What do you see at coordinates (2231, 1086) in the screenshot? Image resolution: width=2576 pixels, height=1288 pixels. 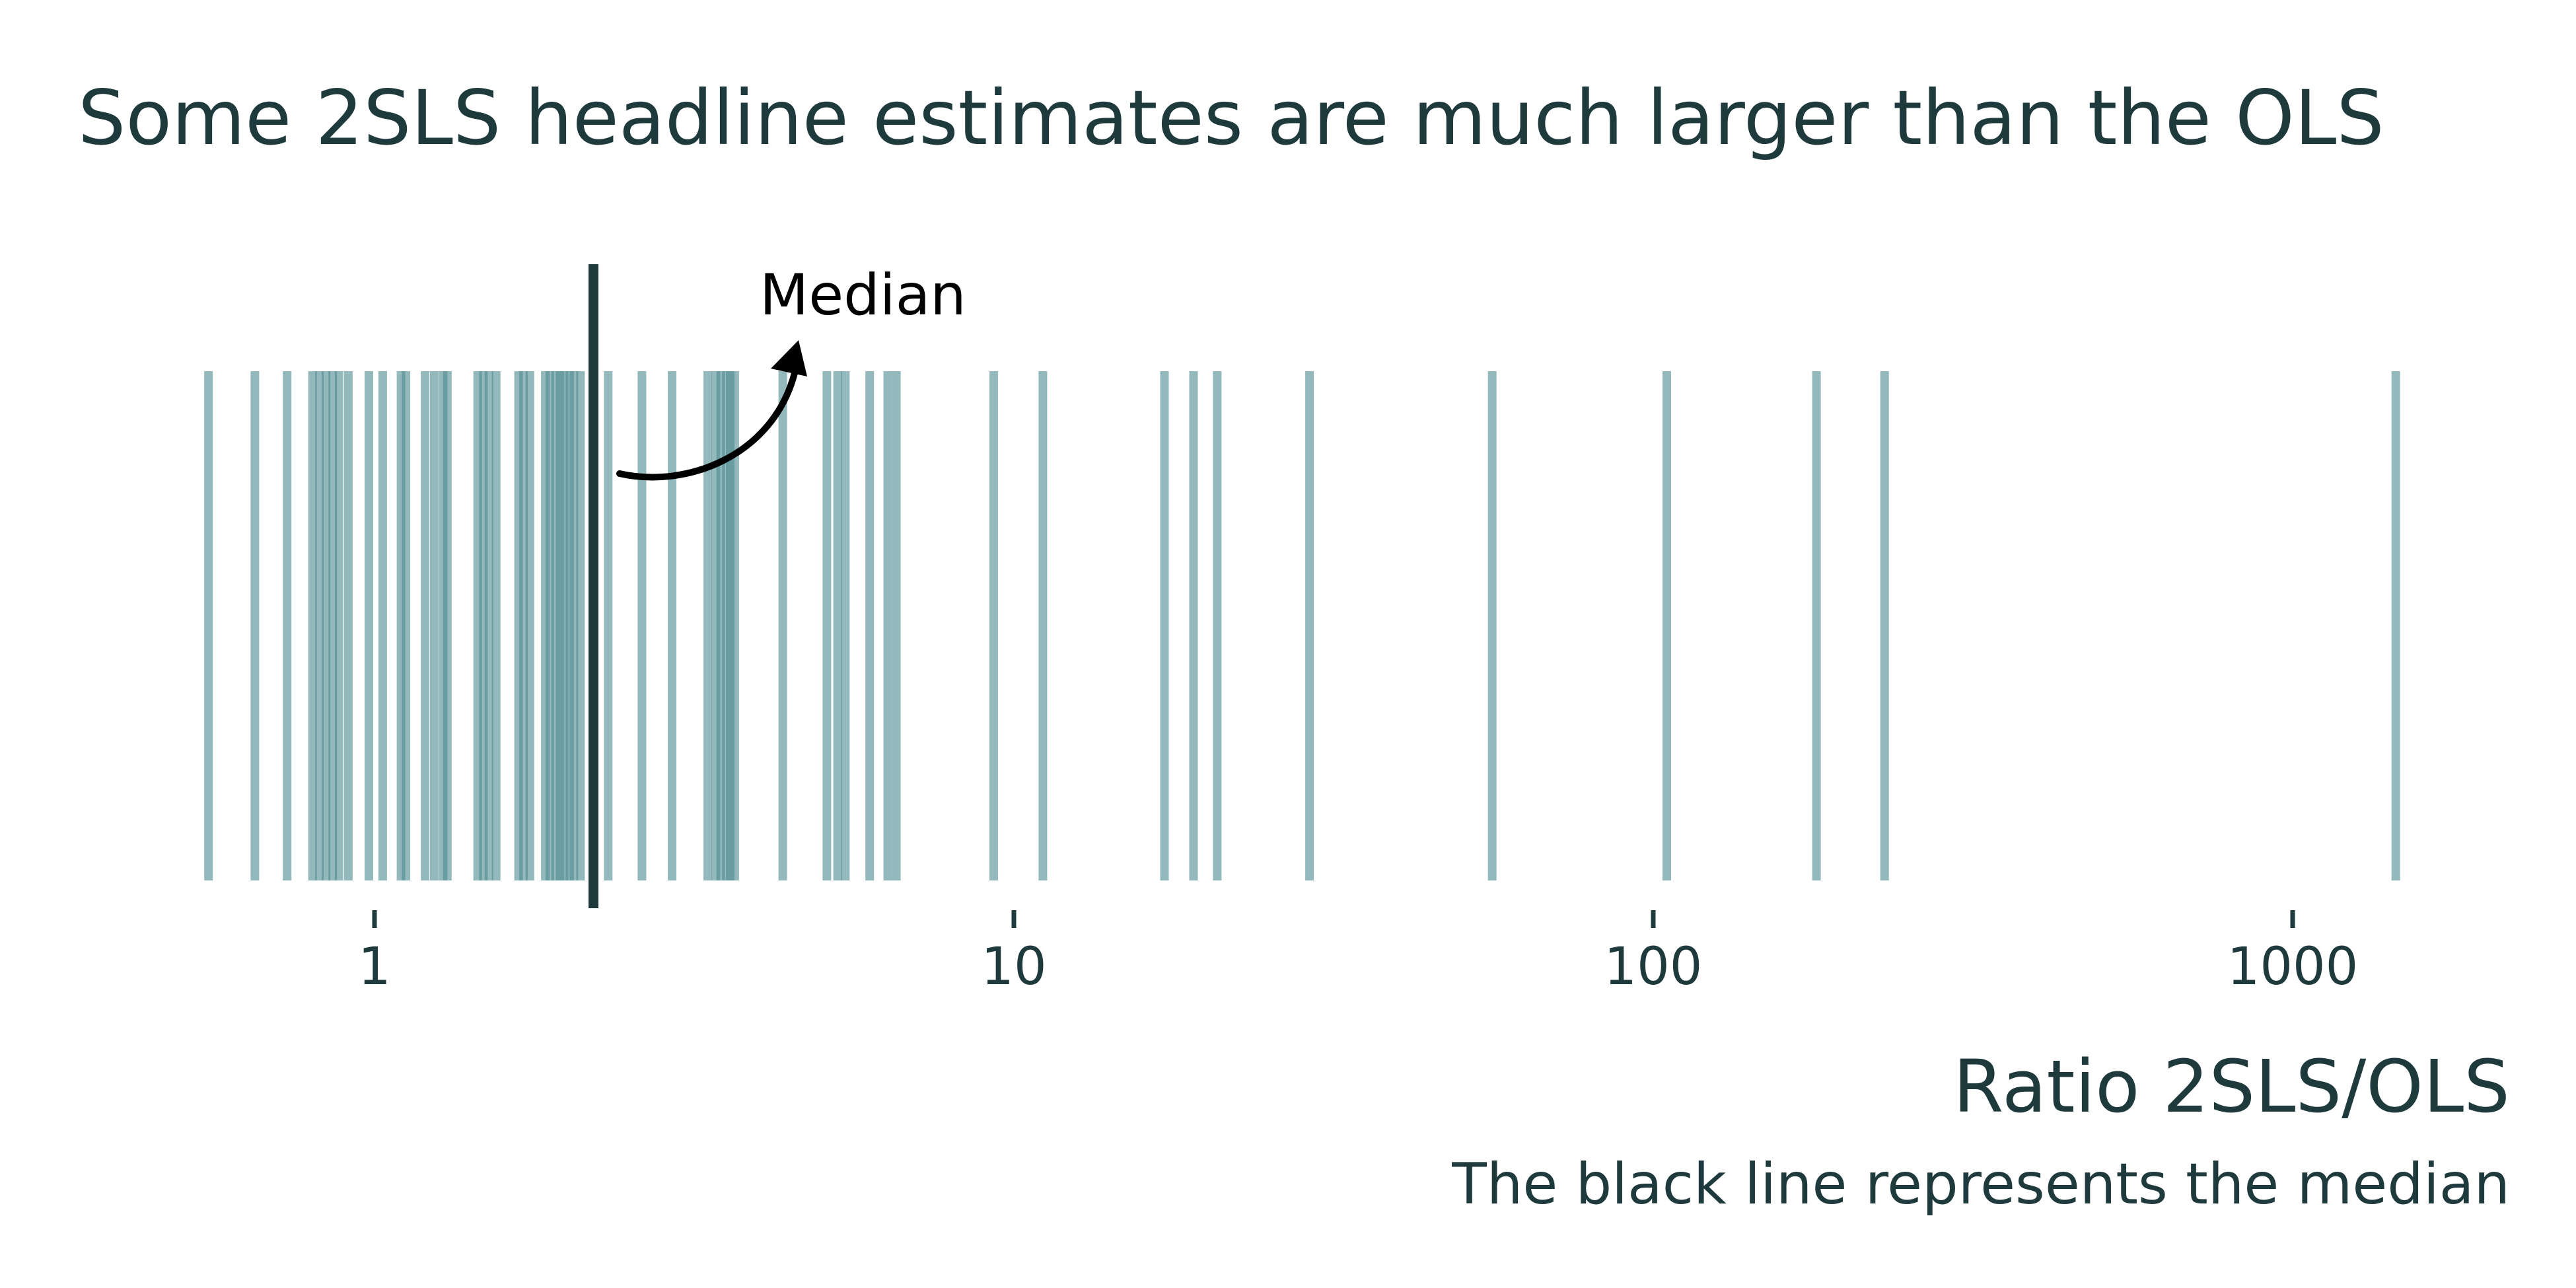 I see `x-axis-label: Ratio 2SLS/OLS` at bounding box center [2231, 1086].